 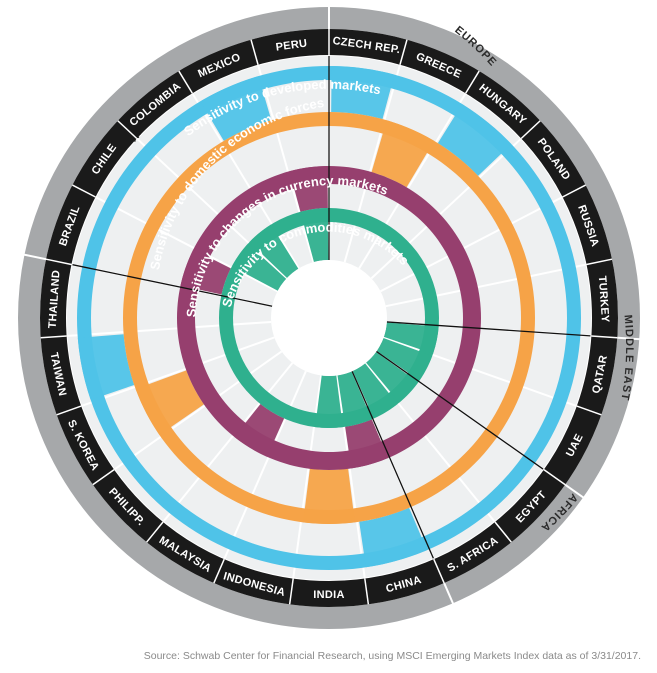 What do you see at coordinates (291, 45) in the screenshot?
I see `country-label: PERU` at bounding box center [291, 45].